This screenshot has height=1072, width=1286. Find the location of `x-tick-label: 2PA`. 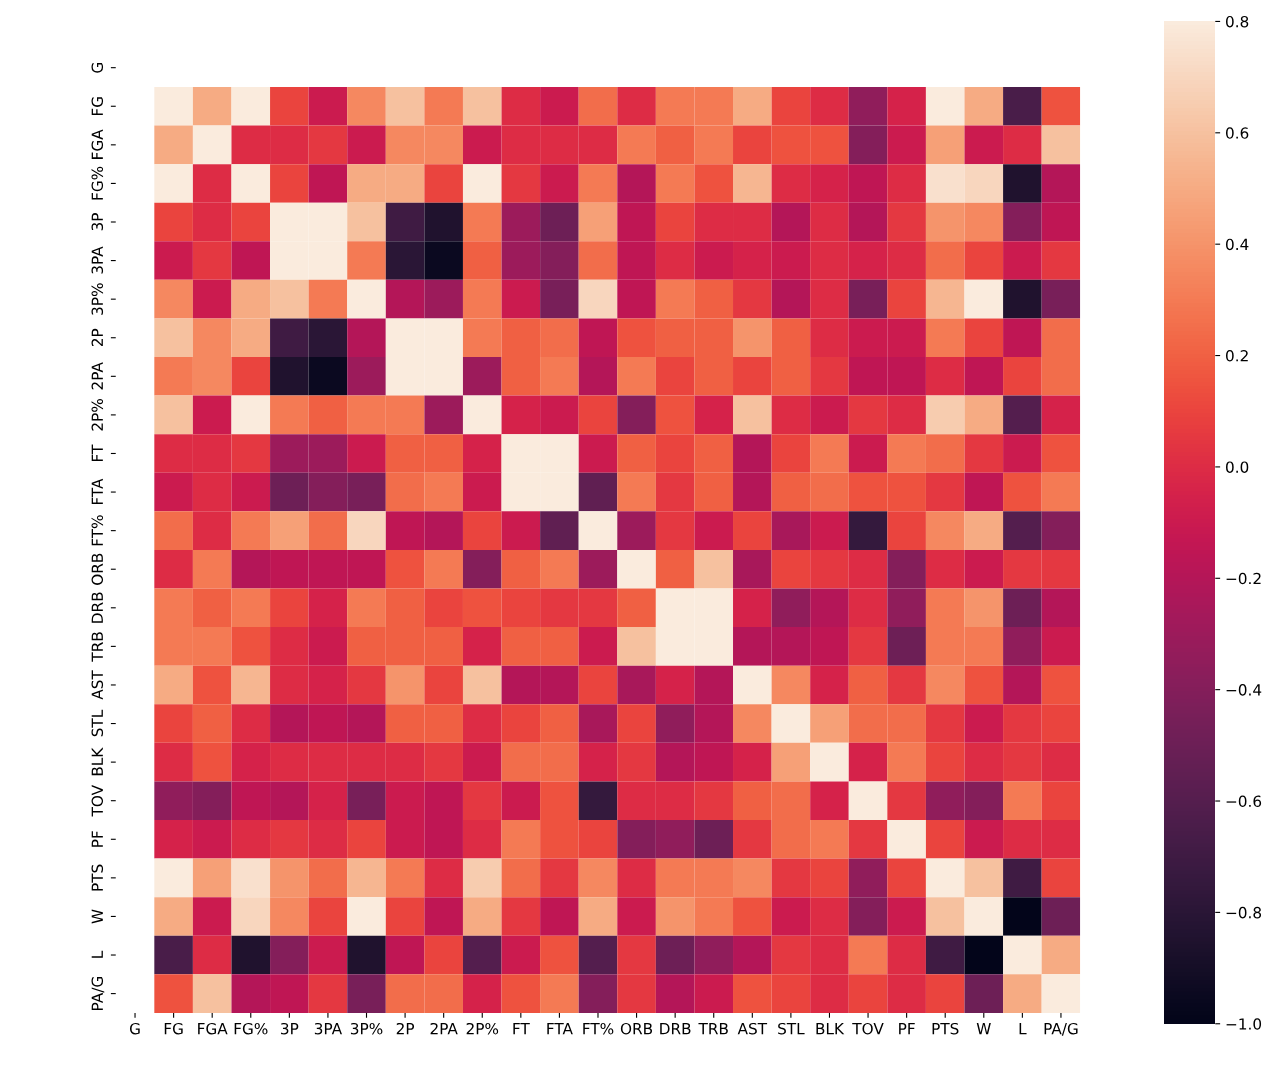

x-tick-label: 2PA is located at coordinates (444, 1028).